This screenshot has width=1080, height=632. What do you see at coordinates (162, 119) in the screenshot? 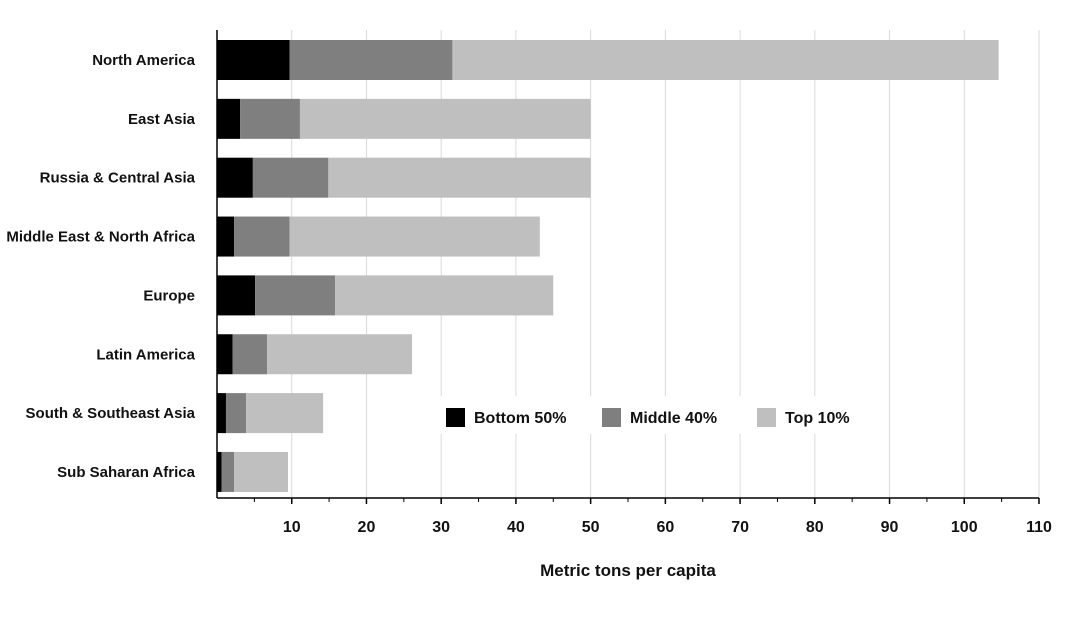
I see `y-category-label: East Asia` at bounding box center [162, 119].